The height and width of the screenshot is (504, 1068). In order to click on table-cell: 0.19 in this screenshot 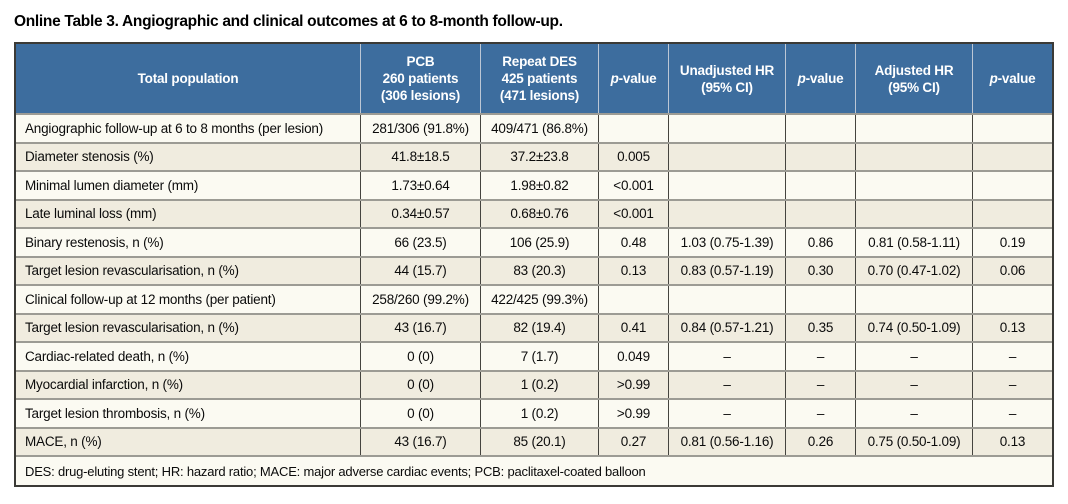, I will do `click(1012, 242)`.